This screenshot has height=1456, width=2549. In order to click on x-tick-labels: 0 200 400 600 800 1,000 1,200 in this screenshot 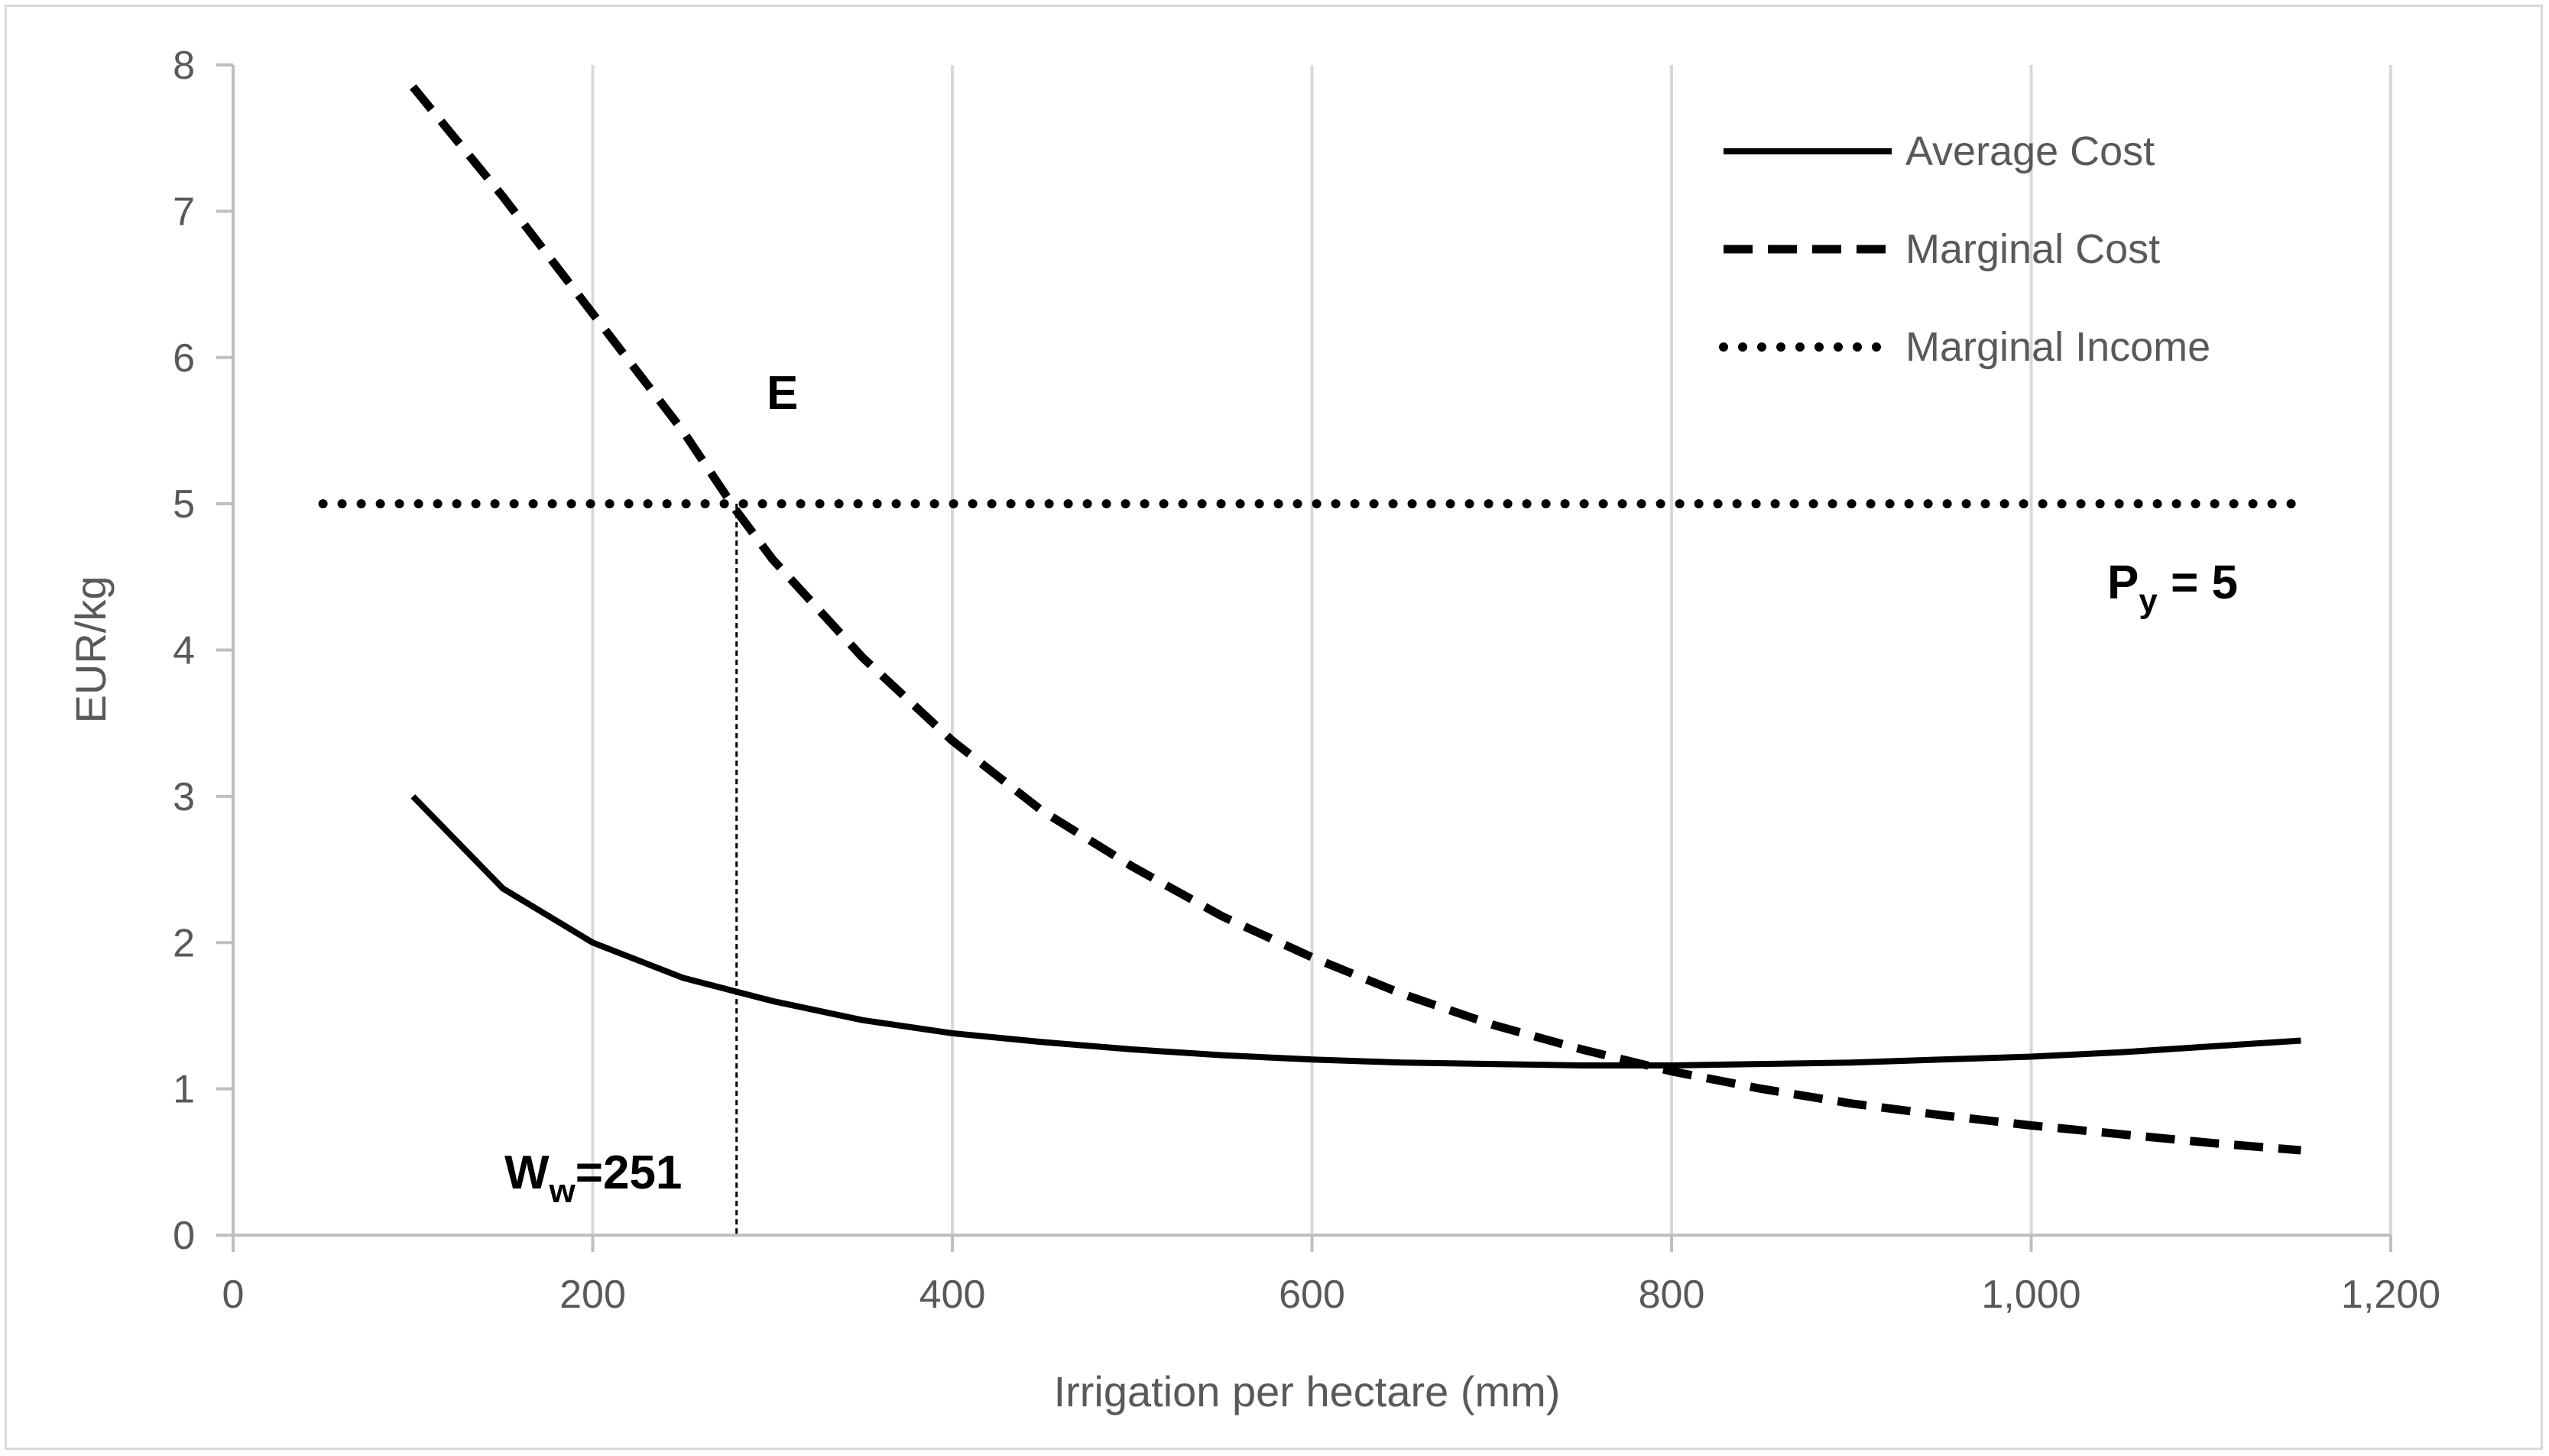, I will do `click(1332, 1295)`.